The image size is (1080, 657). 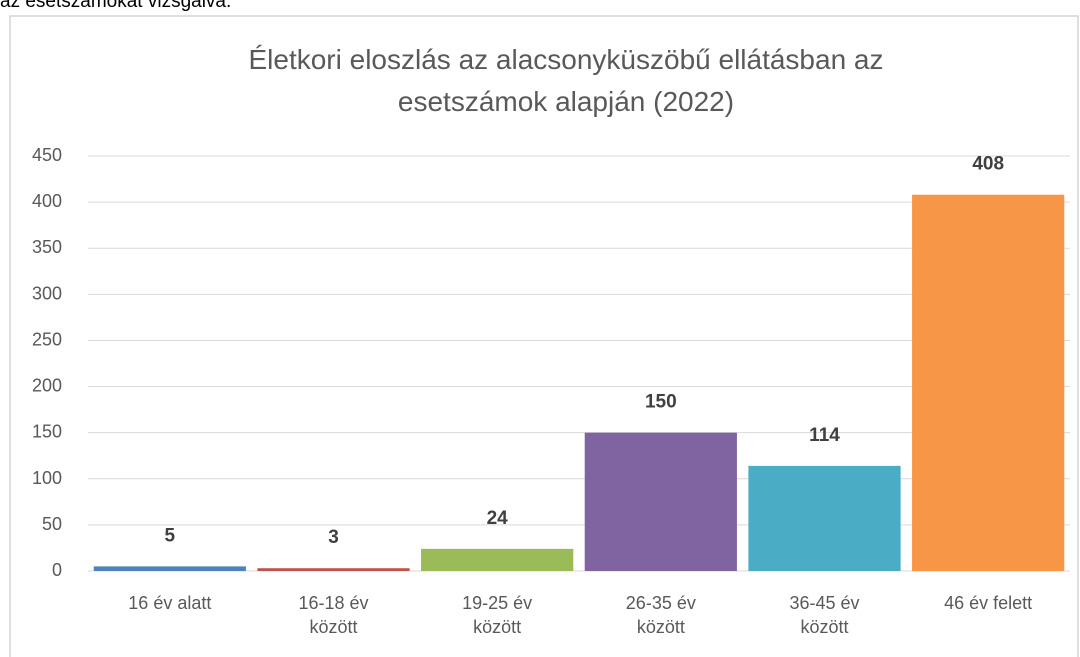 What do you see at coordinates (661, 615) in the screenshot?
I see `x-tick-label: 26-35 év között` at bounding box center [661, 615].